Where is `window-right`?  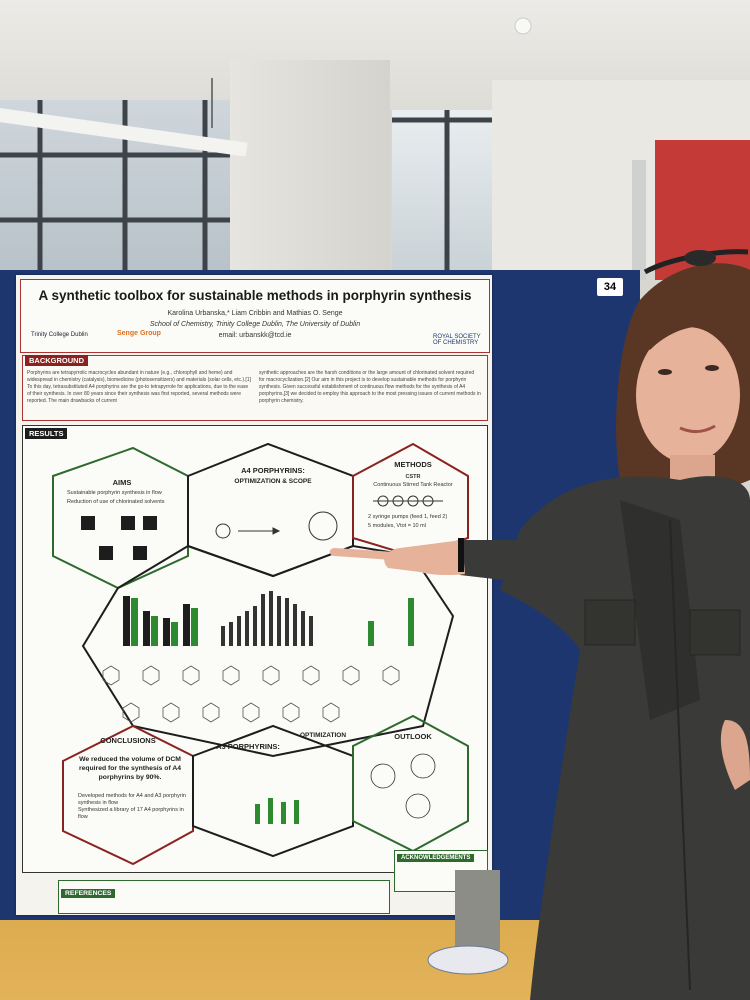
window-right is located at coordinates (442, 190).